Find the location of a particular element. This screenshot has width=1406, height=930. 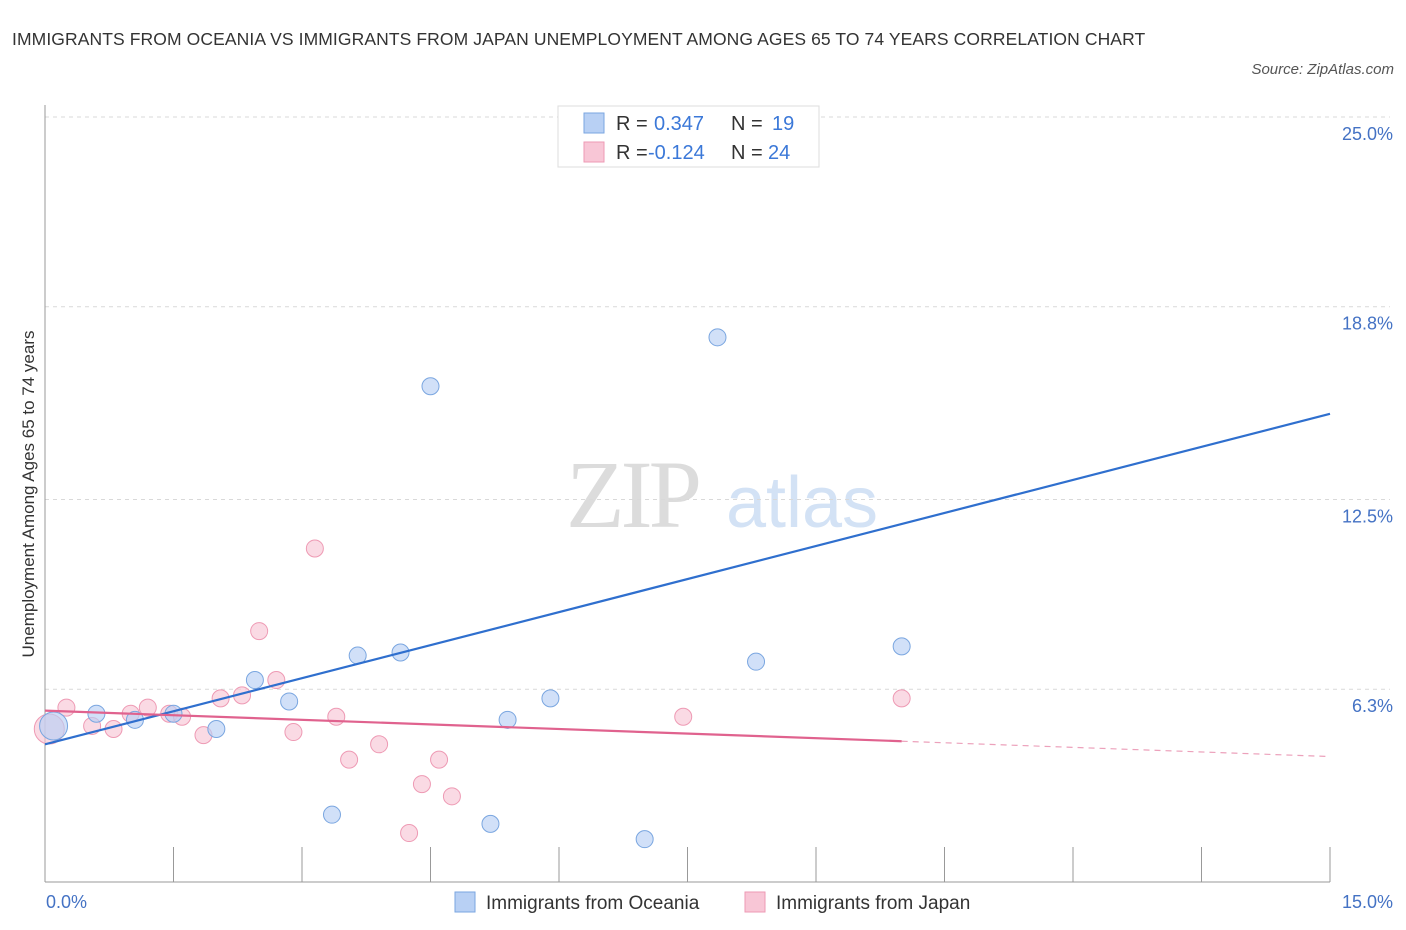

bottom-legend-swatch-oceania is located at coordinates (465, 902).